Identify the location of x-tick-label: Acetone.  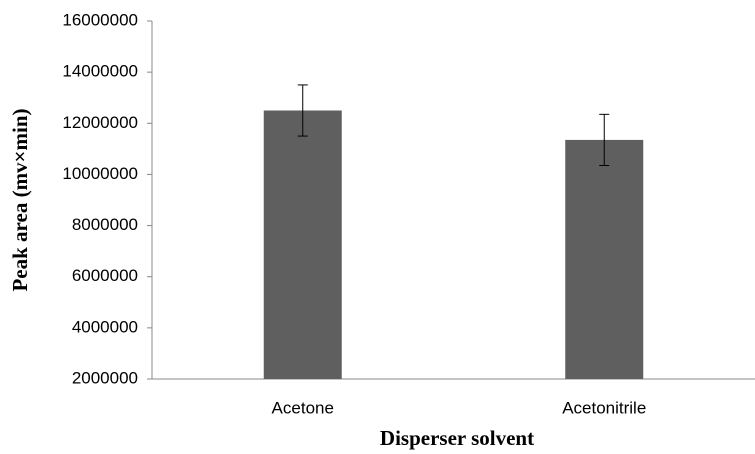
(303, 407).